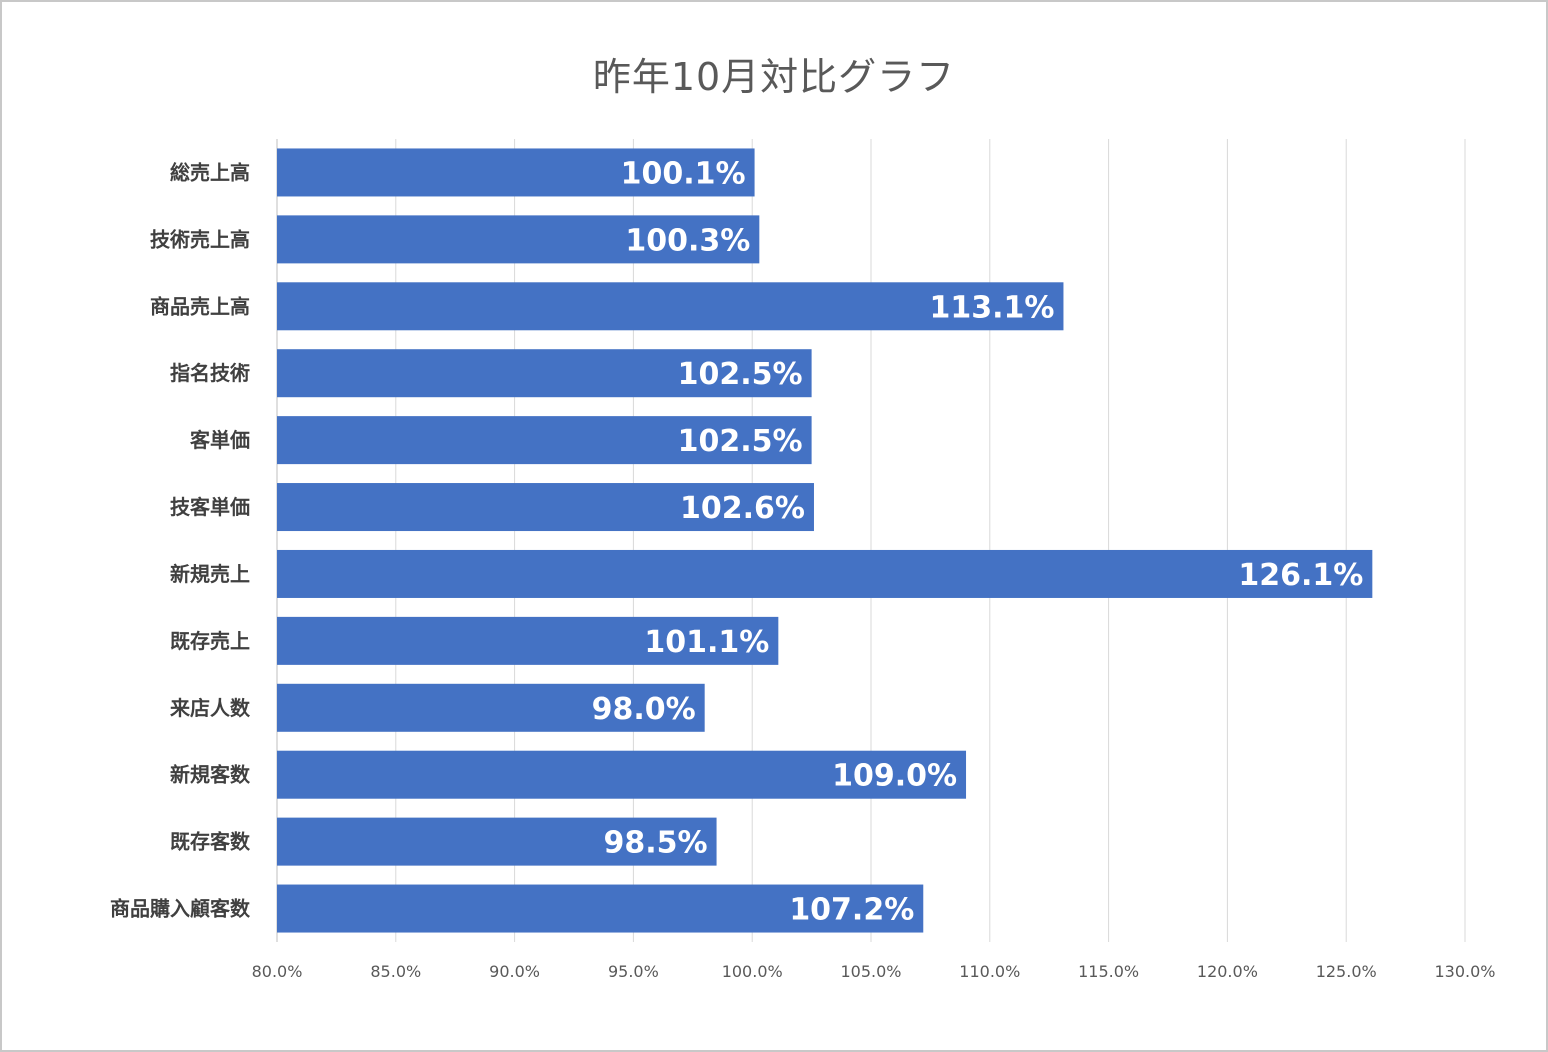 This screenshot has width=1548, height=1052. I want to click on category-label: 技術売上高, so click(200, 239).